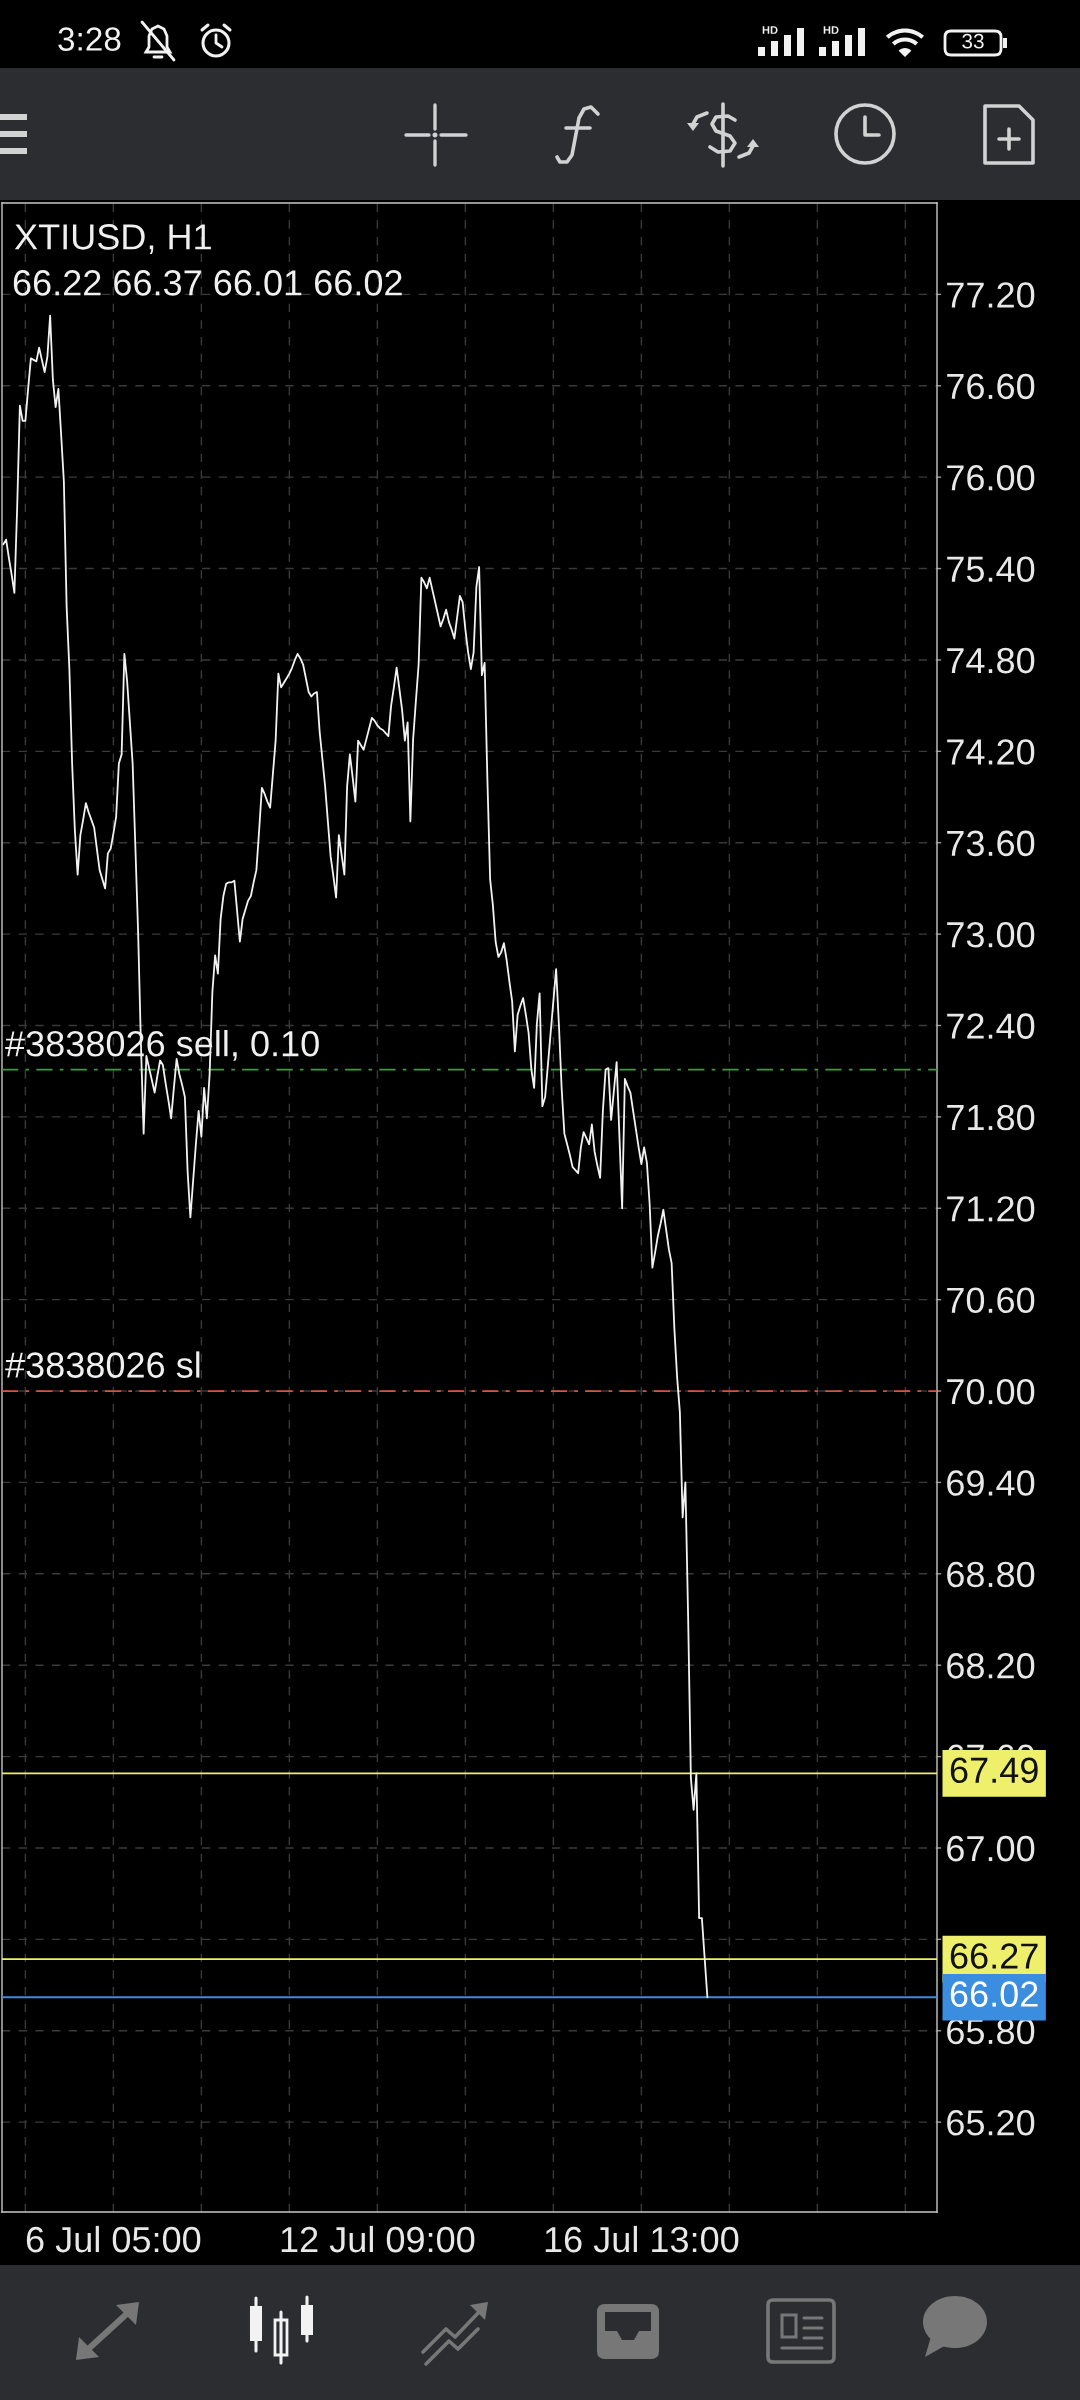  Describe the element at coordinates (991, 2123) in the screenshot. I see `y-tick-label: 65.20` at that location.